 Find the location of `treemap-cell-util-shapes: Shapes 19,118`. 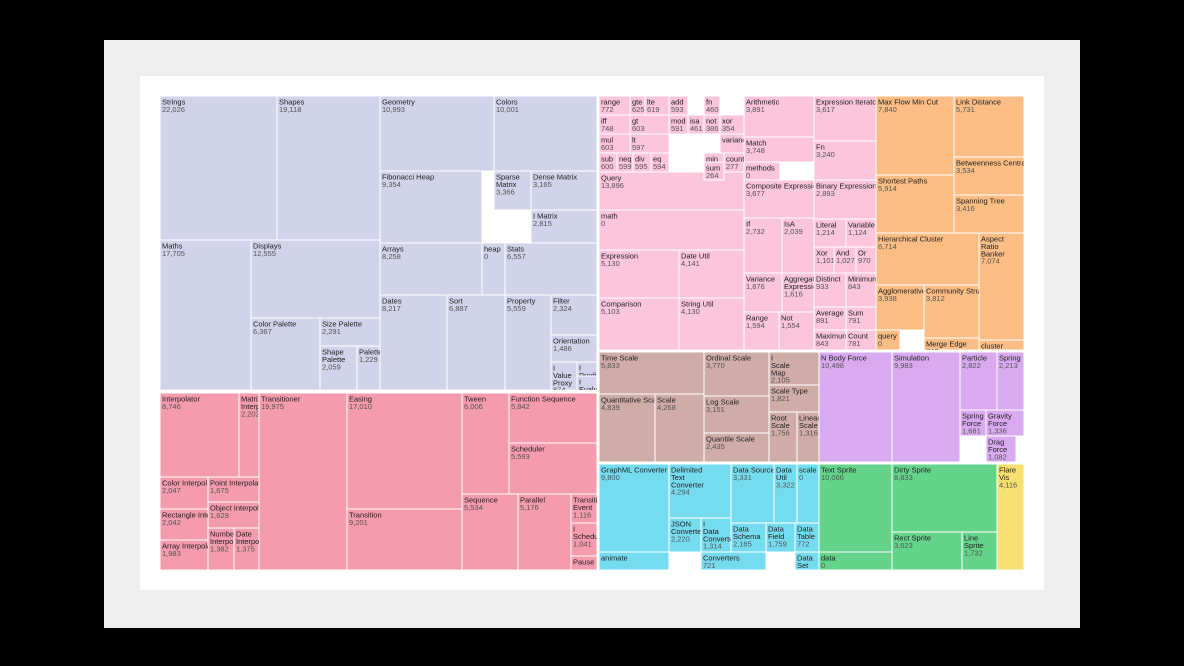

treemap-cell-util-shapes: Shapes 19,118 is located at coordinates (328, 168).